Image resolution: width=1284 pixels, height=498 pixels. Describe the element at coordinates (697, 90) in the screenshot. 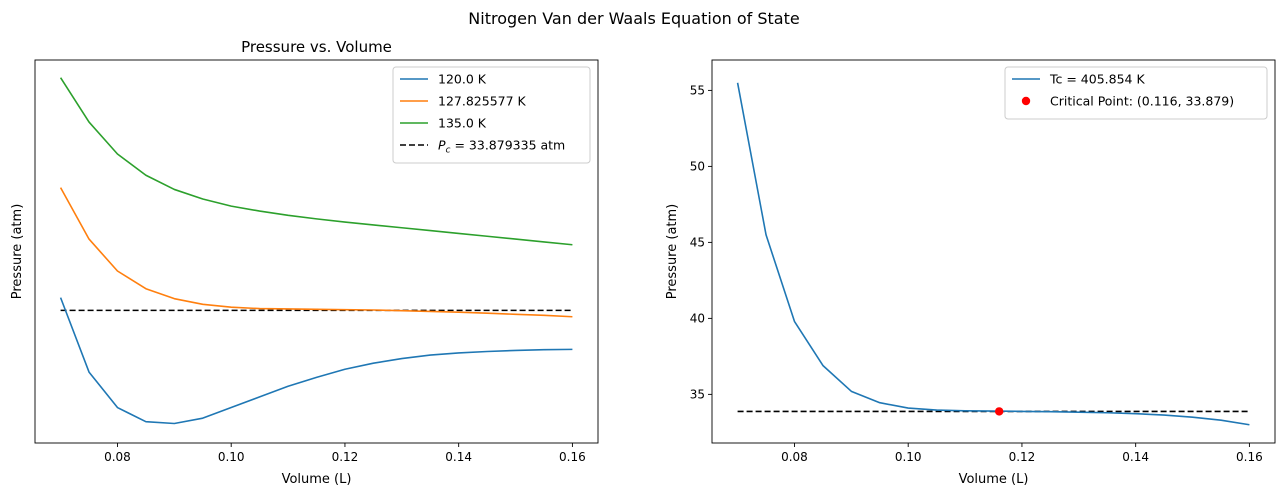

I see `y-tick-label: 55` at that location.